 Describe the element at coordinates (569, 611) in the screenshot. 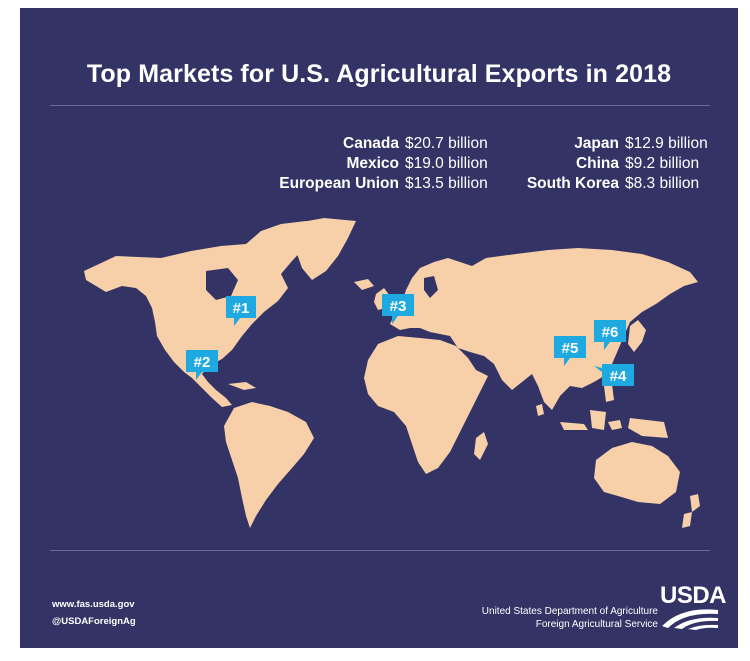

I see `agency-line-1: United States Department of Agriculture` at that location.